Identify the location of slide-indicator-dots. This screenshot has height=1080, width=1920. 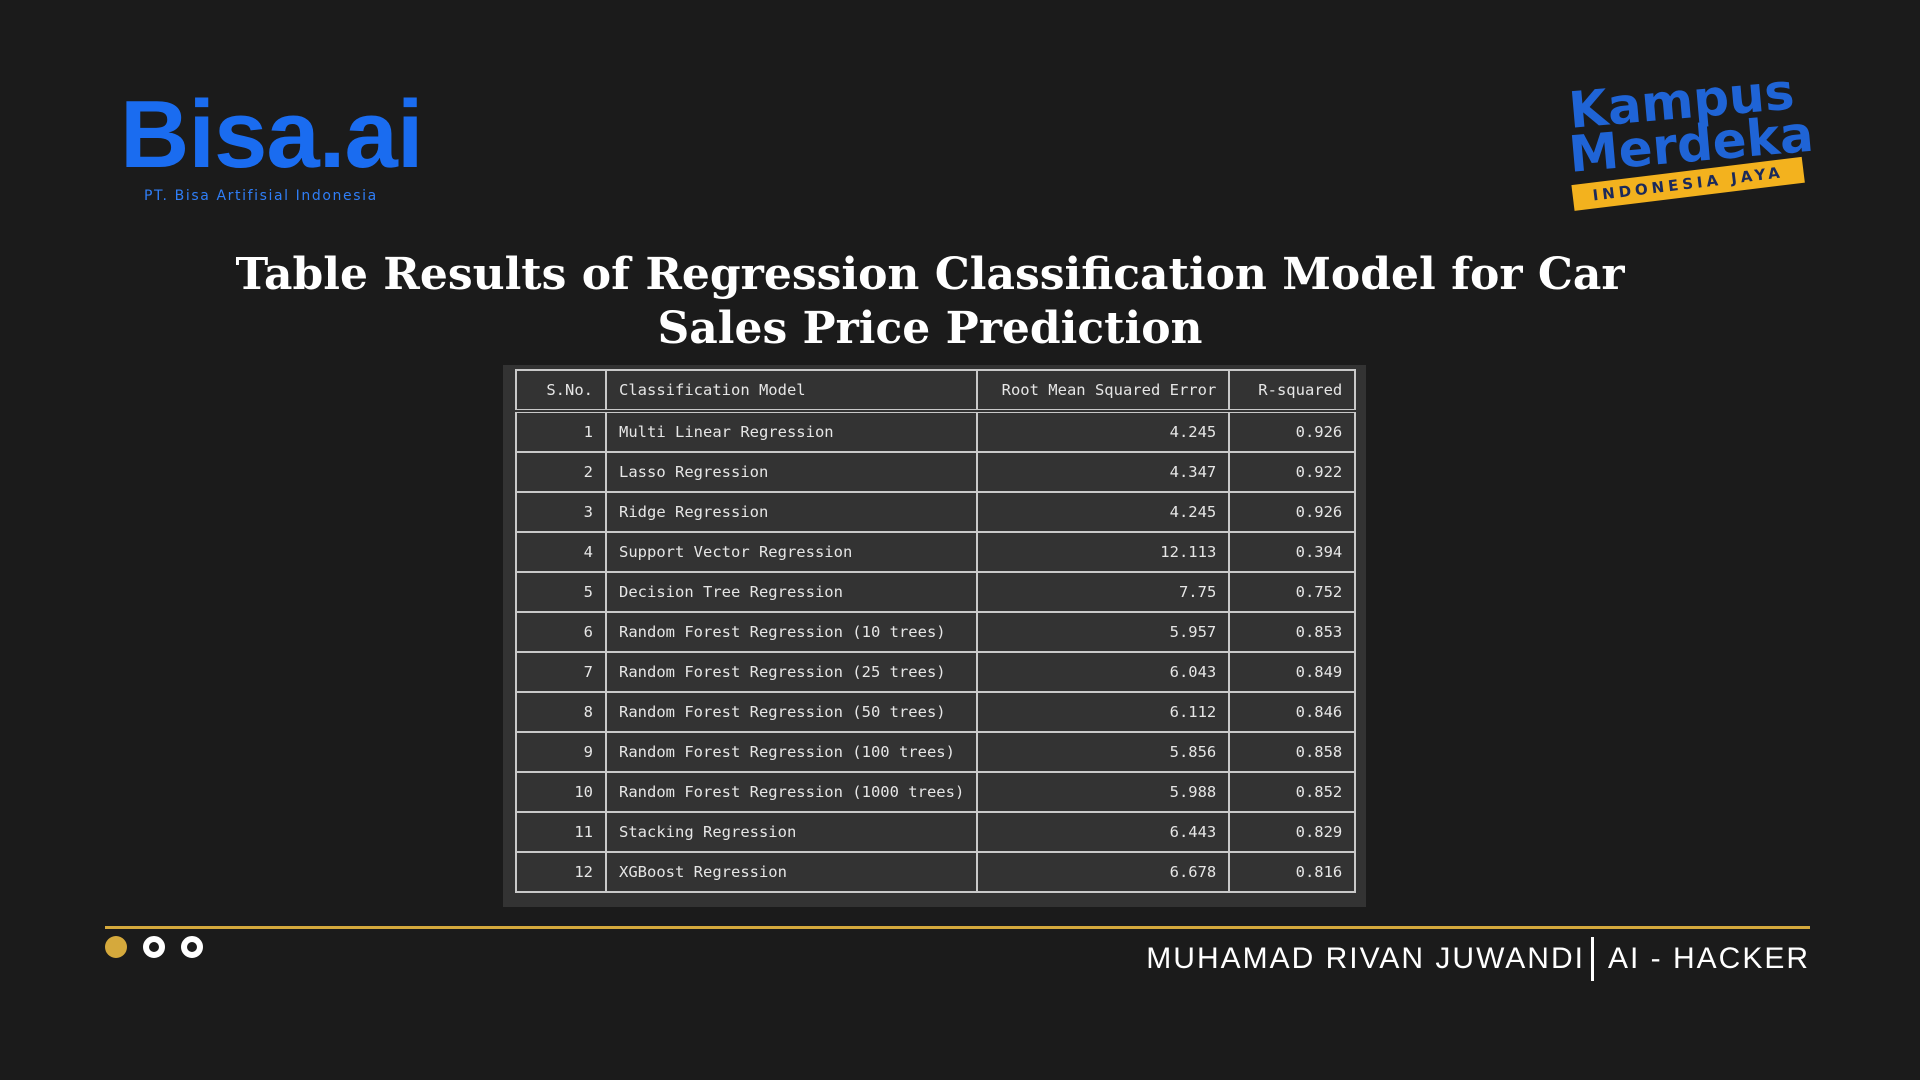
(154, 948).